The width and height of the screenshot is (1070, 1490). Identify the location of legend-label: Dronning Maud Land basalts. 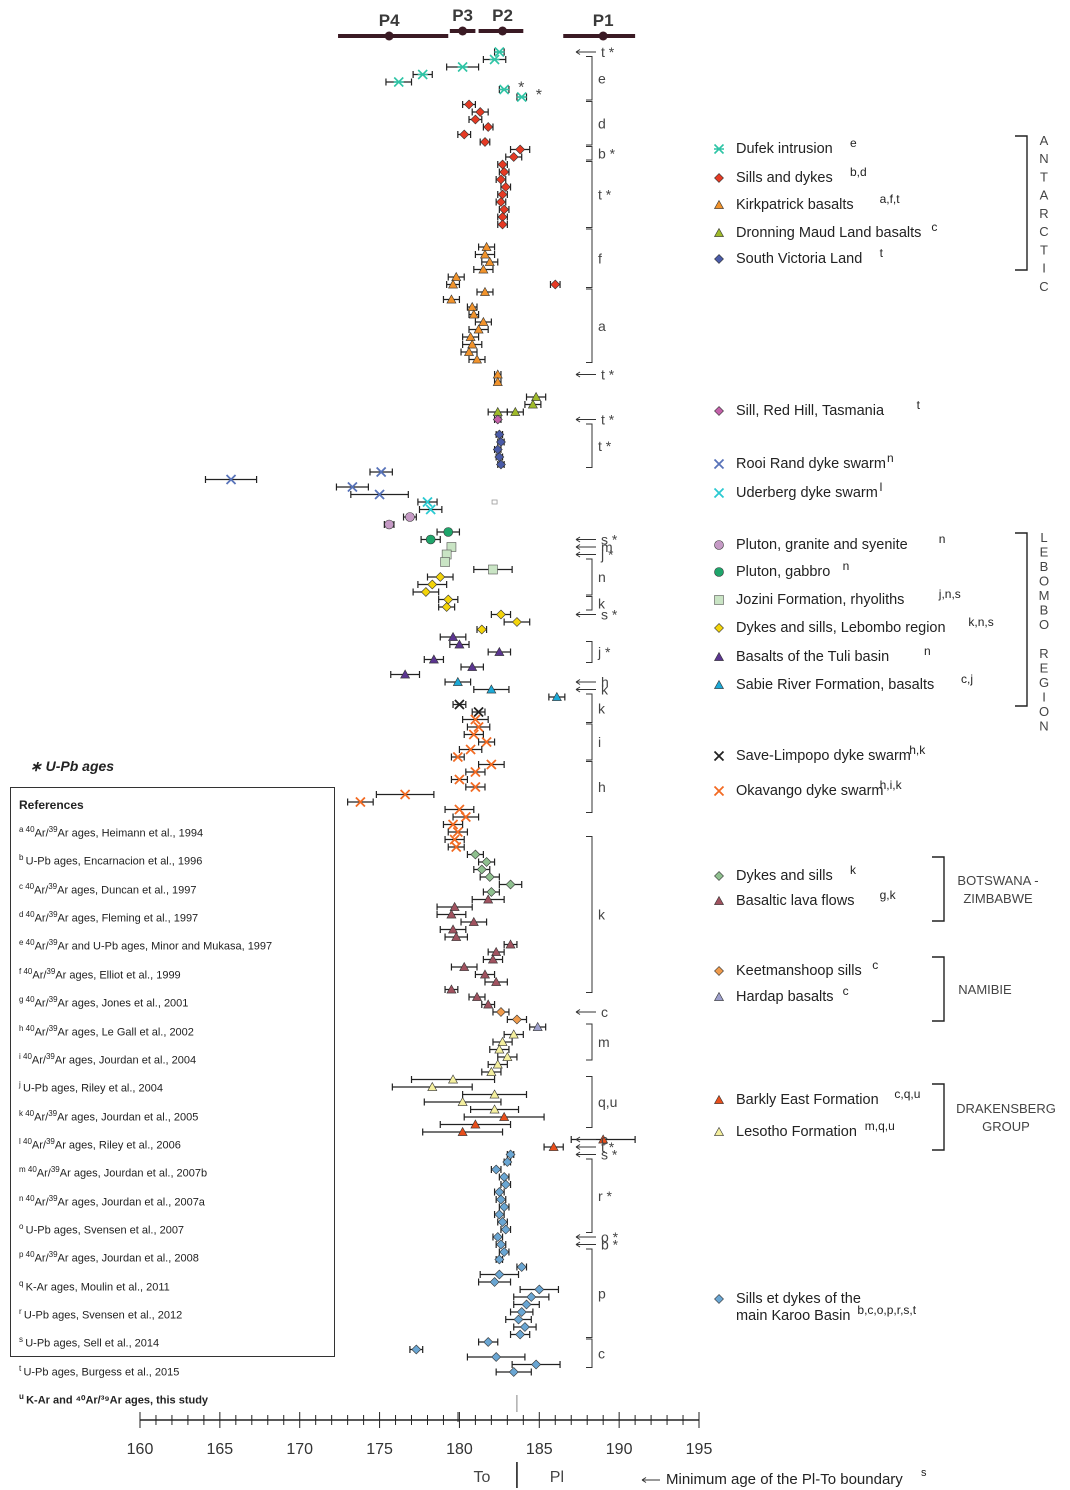
(828, 233).